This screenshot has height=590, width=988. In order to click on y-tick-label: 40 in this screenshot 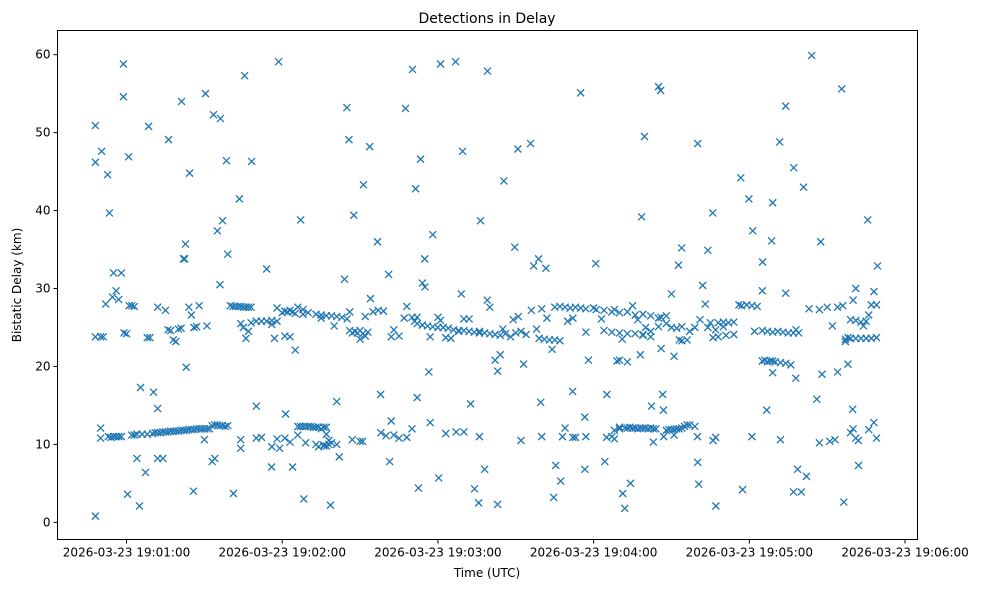, I will do `click(42, 211)`.